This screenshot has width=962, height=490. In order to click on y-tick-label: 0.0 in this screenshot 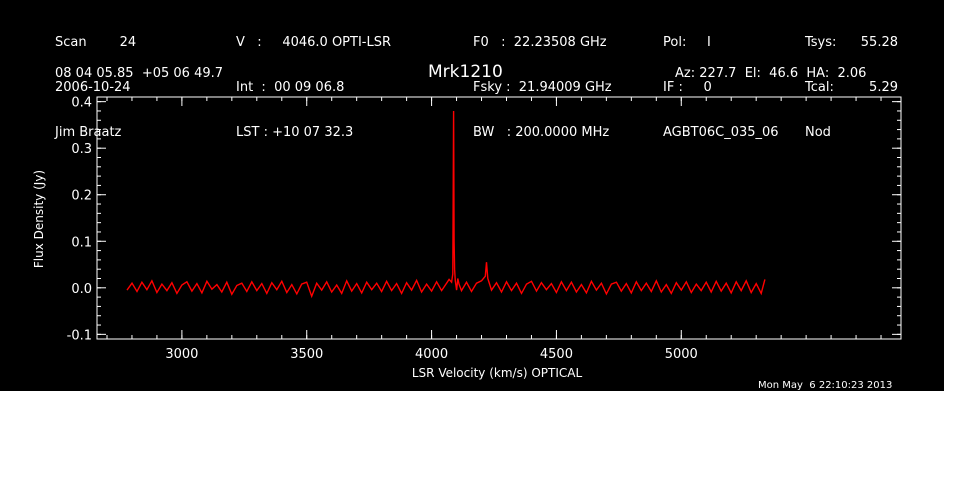, I will do `click(81, 289)`.